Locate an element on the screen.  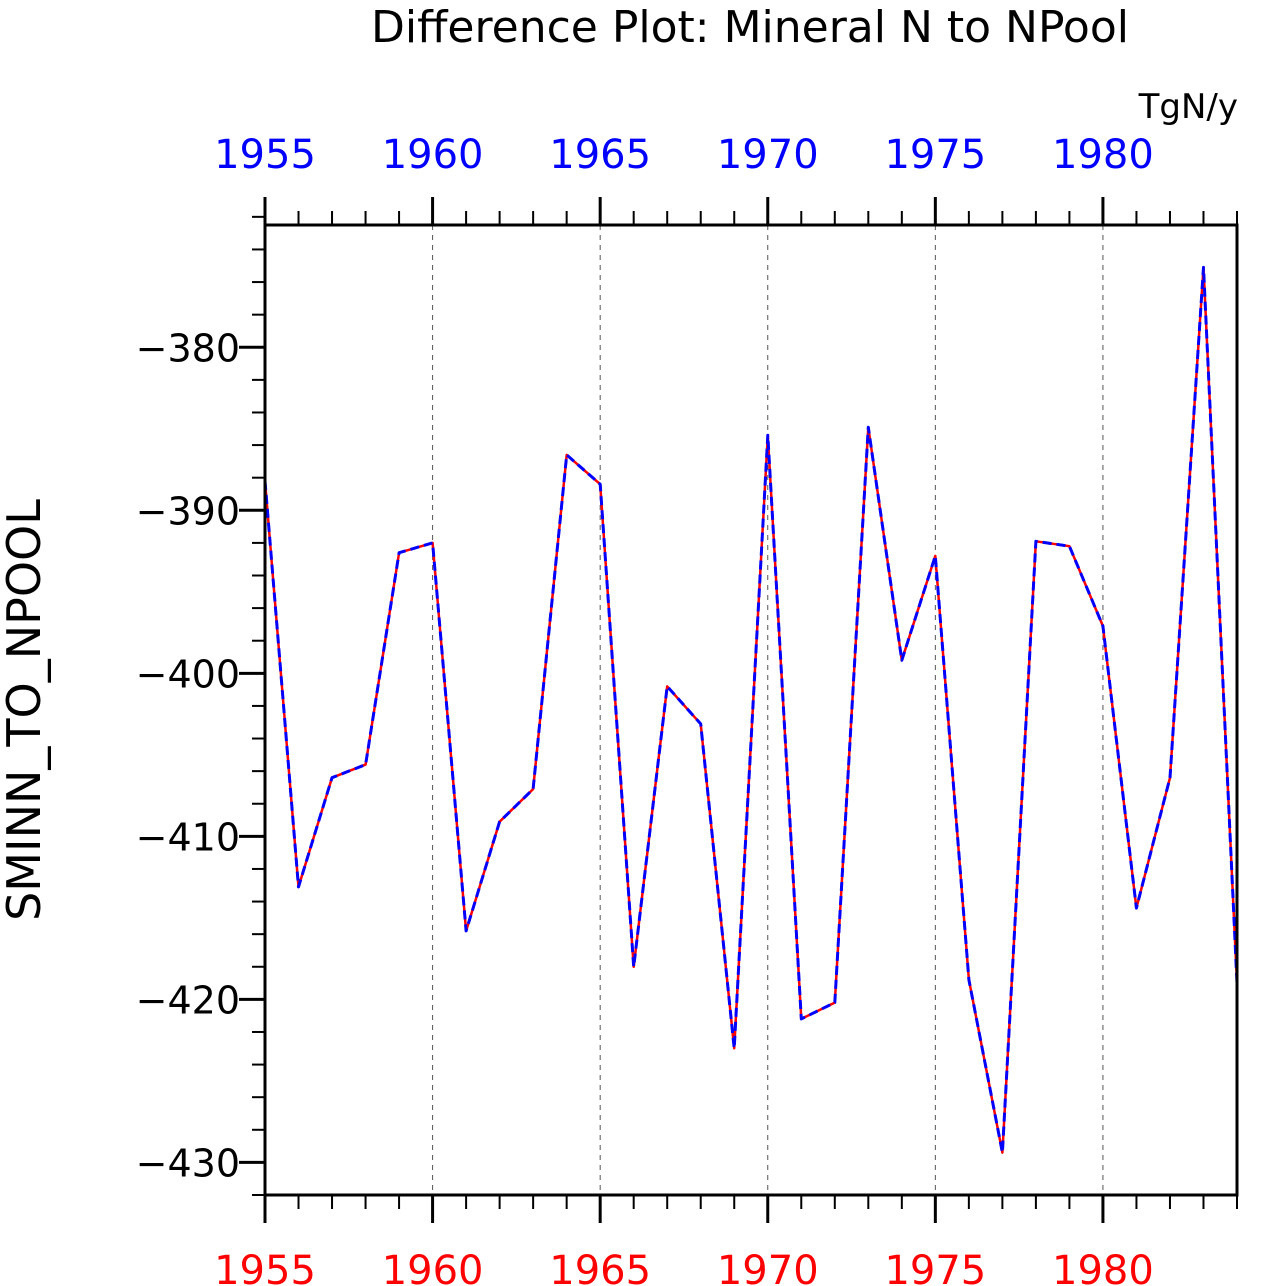
y-tick-label: −420 is located at coordinates (188, 1000).